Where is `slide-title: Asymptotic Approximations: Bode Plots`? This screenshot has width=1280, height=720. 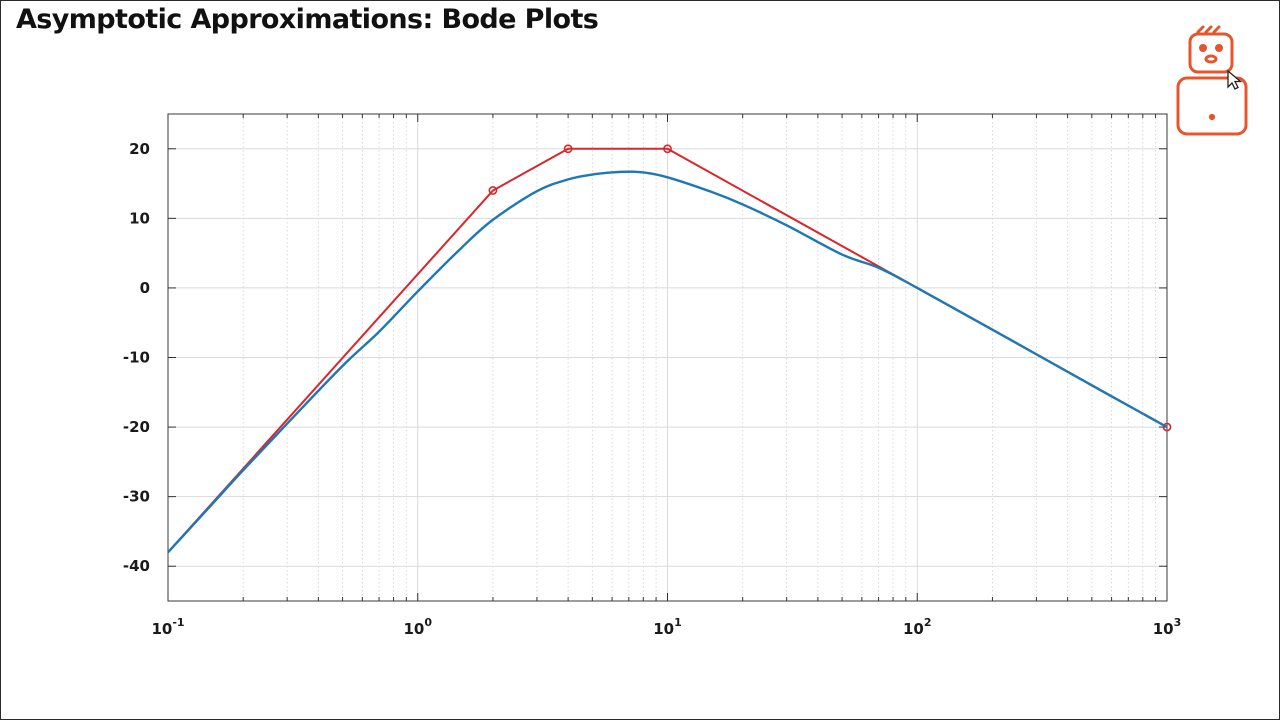 slide-title: Asymptotic Approximations: Bode Plots is located at coordinates (307, 19).